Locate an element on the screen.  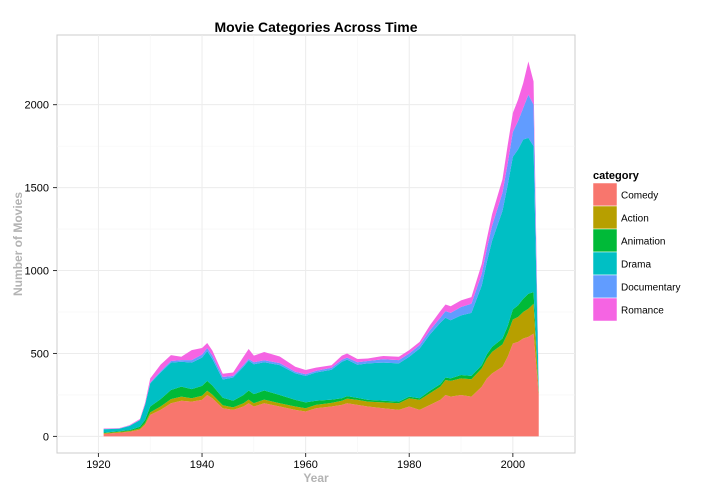
y-axis-title: Number of Movies is located at coordinates (18, 244).